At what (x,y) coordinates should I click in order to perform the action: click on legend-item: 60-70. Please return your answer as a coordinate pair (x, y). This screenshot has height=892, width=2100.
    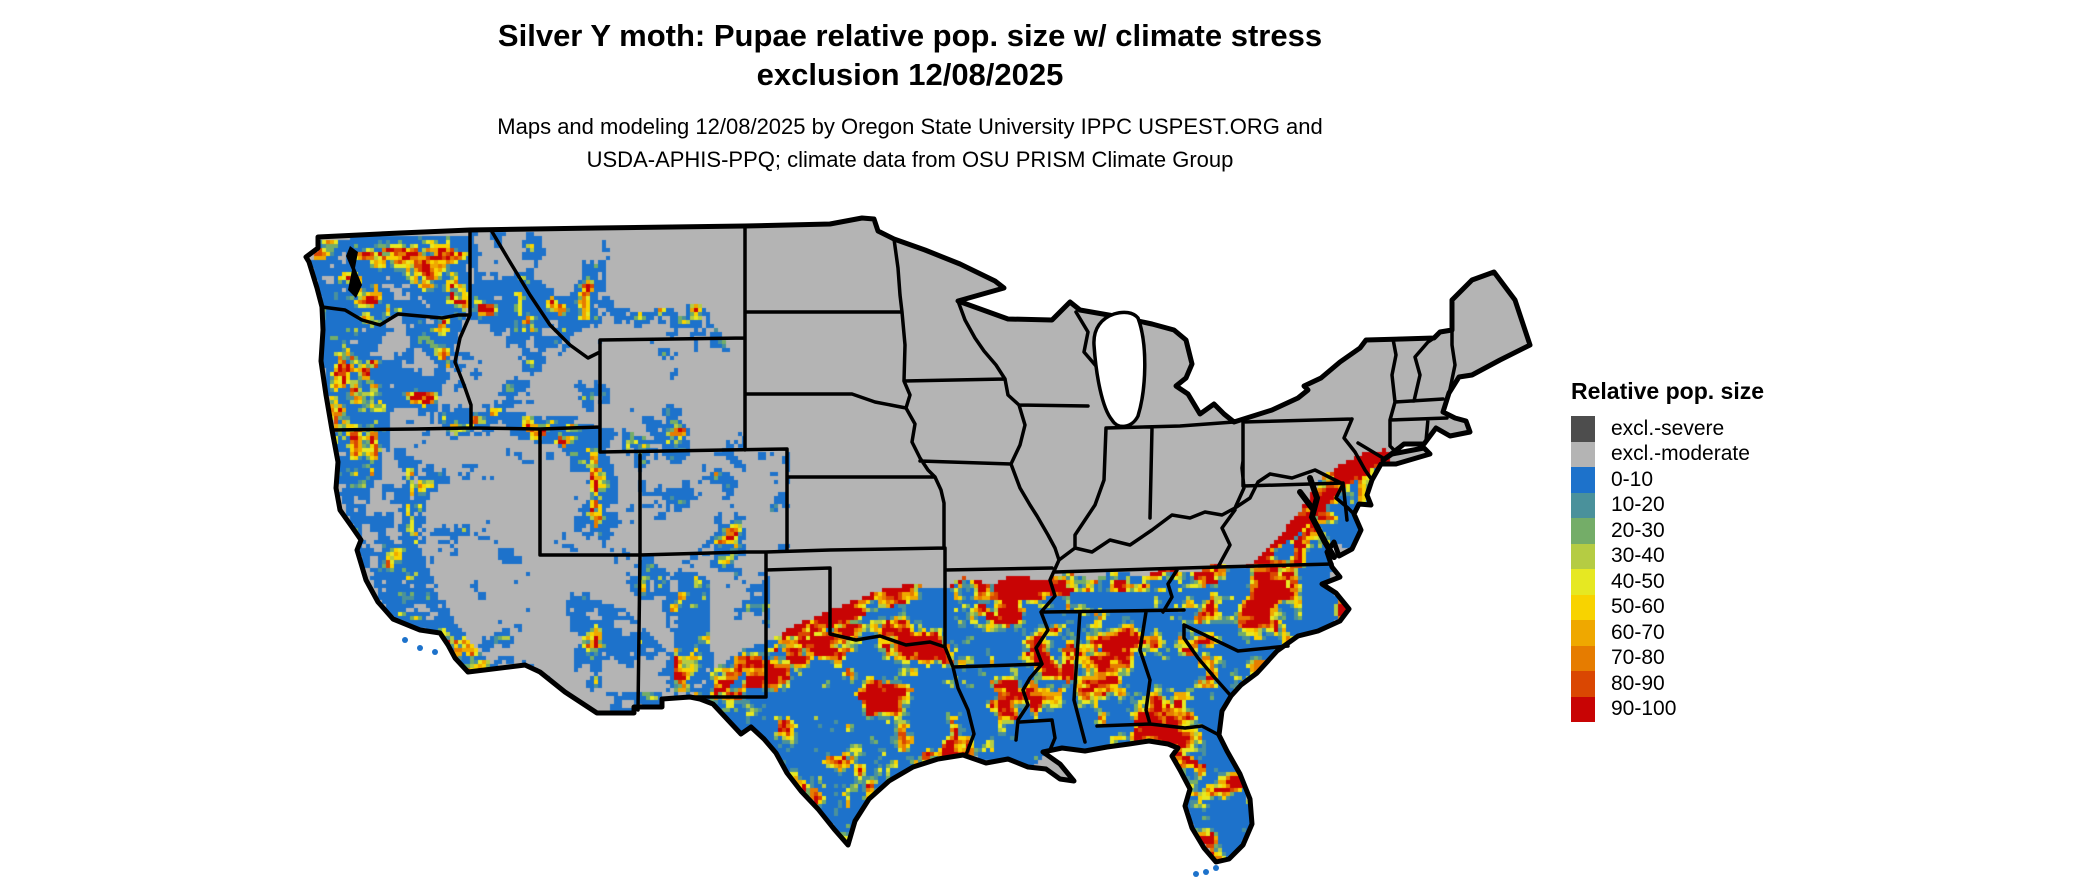
    Looking at the image, I should click on (1667, 633).